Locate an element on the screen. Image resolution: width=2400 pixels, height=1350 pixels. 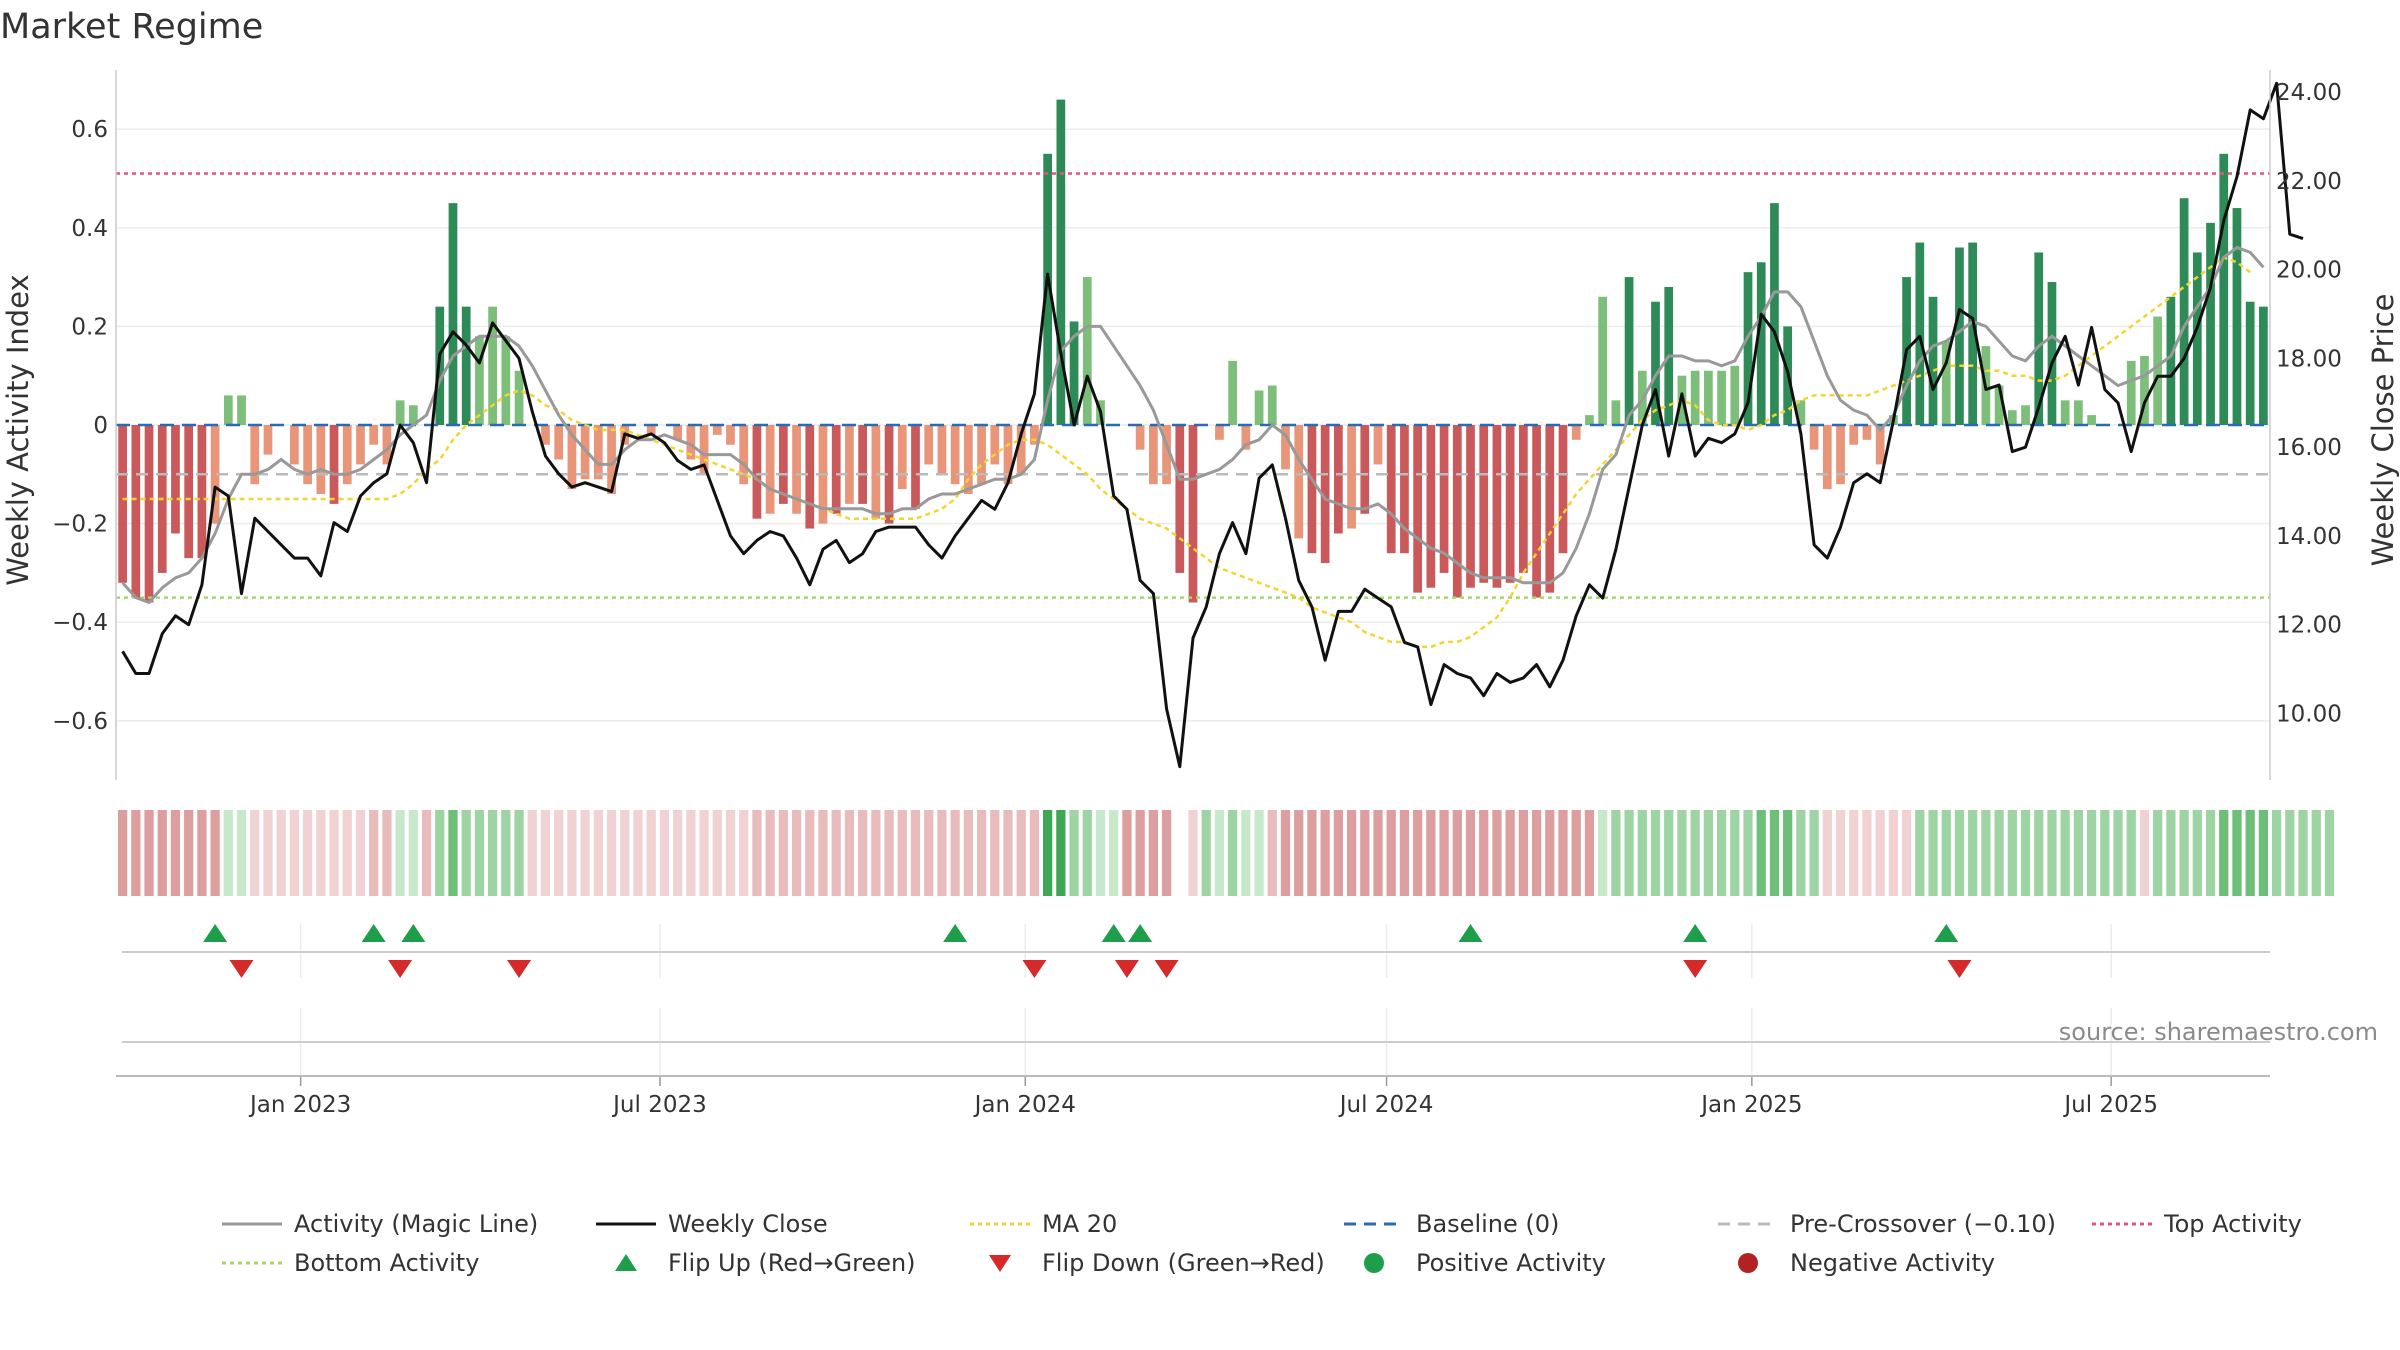
legend-label: Bottom Activity is located at coordinates (386, 1263).